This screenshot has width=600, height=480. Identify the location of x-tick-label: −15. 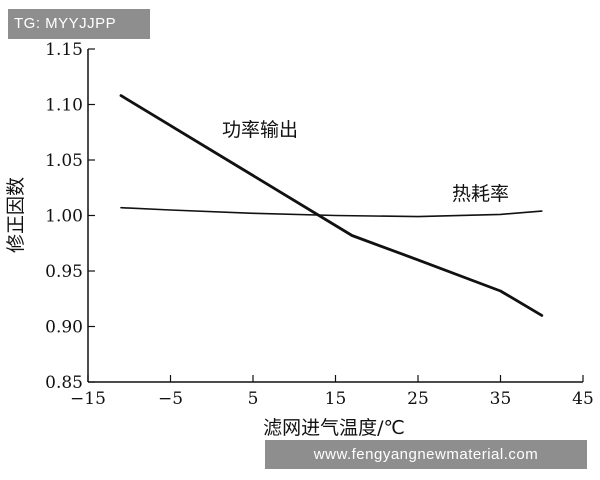
(88, 399).